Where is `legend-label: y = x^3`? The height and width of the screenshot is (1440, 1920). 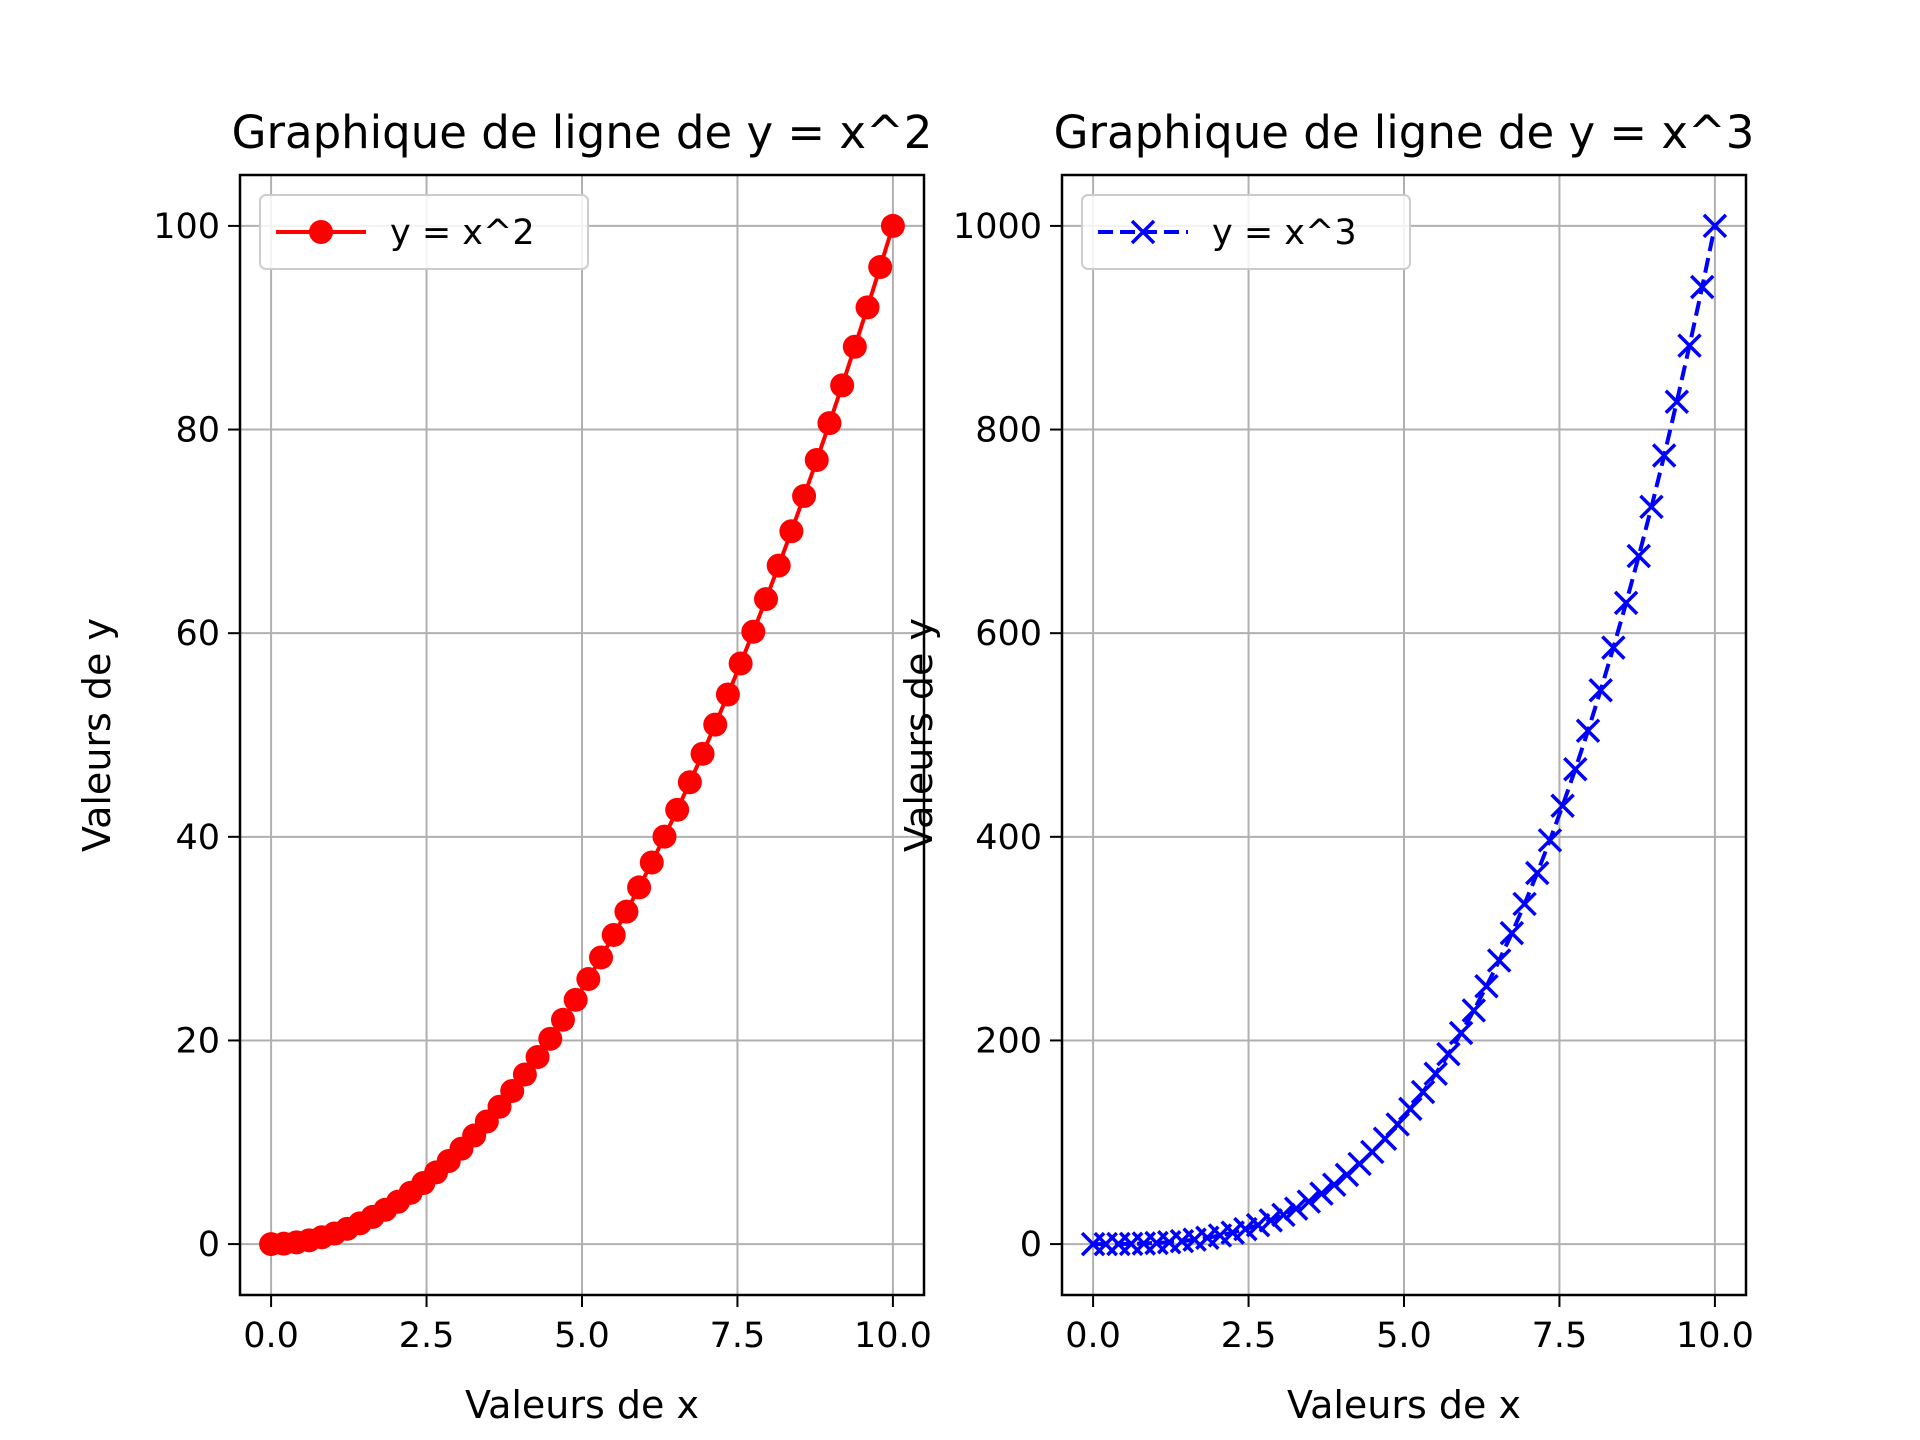
legend-label: y = x^3 is located at coordinates (1284, 233).